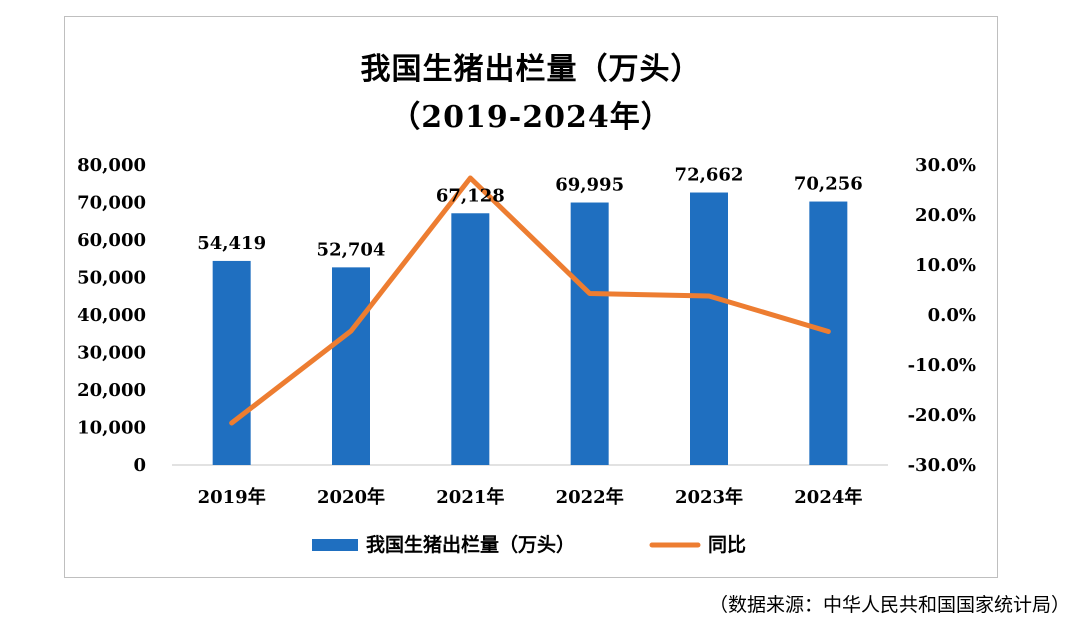 The height and width of the screenshot is (624, 1080). Describe the element at coordinates (111, 315) in the screenshot. I see `y-left-tick-label: 40,000` at that location.